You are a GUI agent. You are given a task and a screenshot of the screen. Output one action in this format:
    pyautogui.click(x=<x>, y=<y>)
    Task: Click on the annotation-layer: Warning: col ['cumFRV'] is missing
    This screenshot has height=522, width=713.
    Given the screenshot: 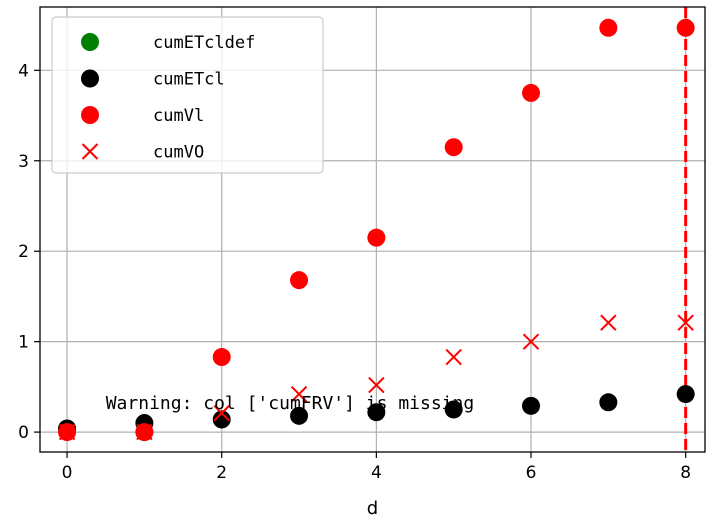 What is the action you would take?
    pyautogui.click(x=290, y=403)
    